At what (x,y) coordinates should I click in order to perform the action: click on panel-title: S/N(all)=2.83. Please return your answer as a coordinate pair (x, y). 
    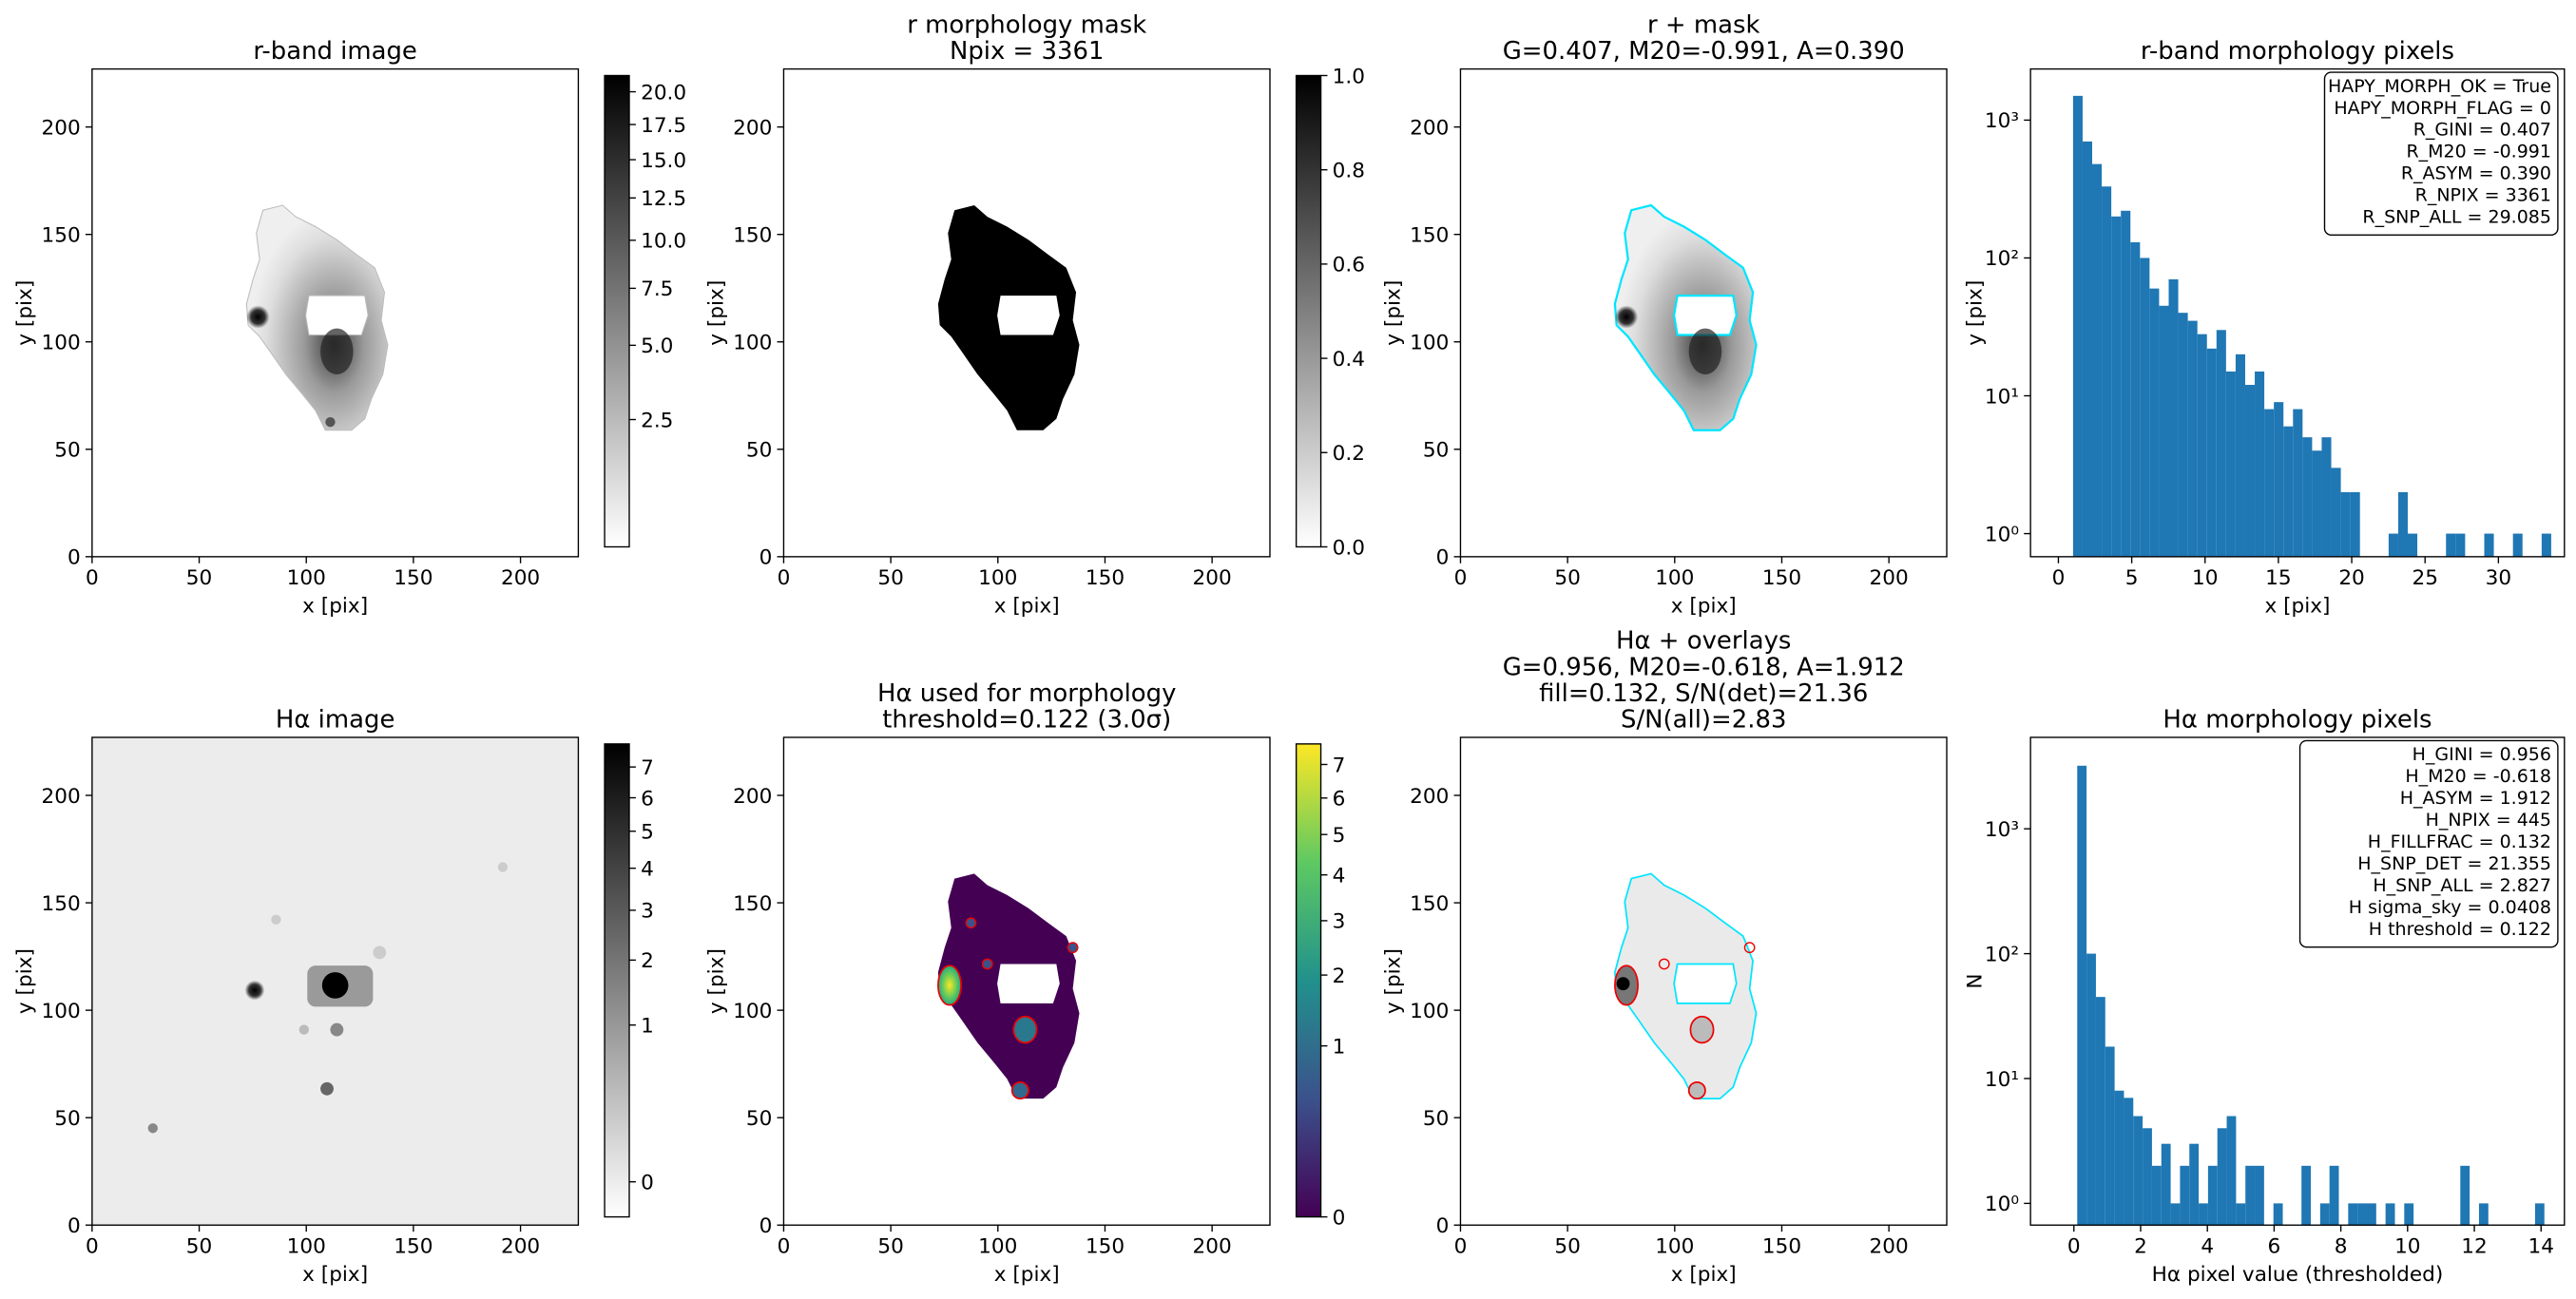
    Looking at the image, I should click on (1704, 720).